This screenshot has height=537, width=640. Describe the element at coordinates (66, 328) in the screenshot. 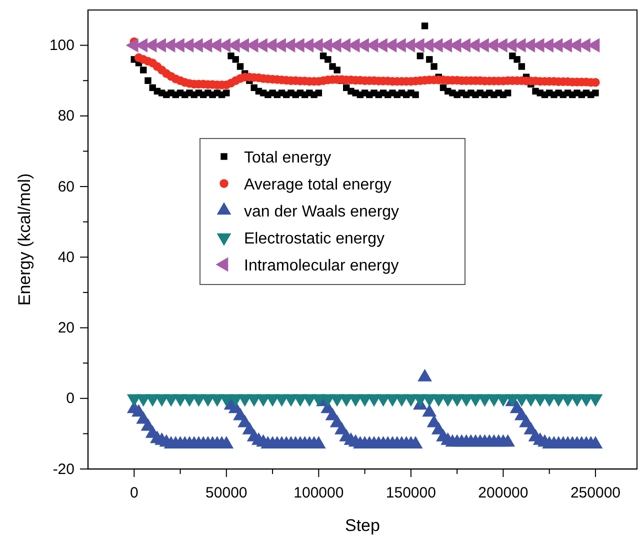

I see `y-tick-label: 20` at that location.